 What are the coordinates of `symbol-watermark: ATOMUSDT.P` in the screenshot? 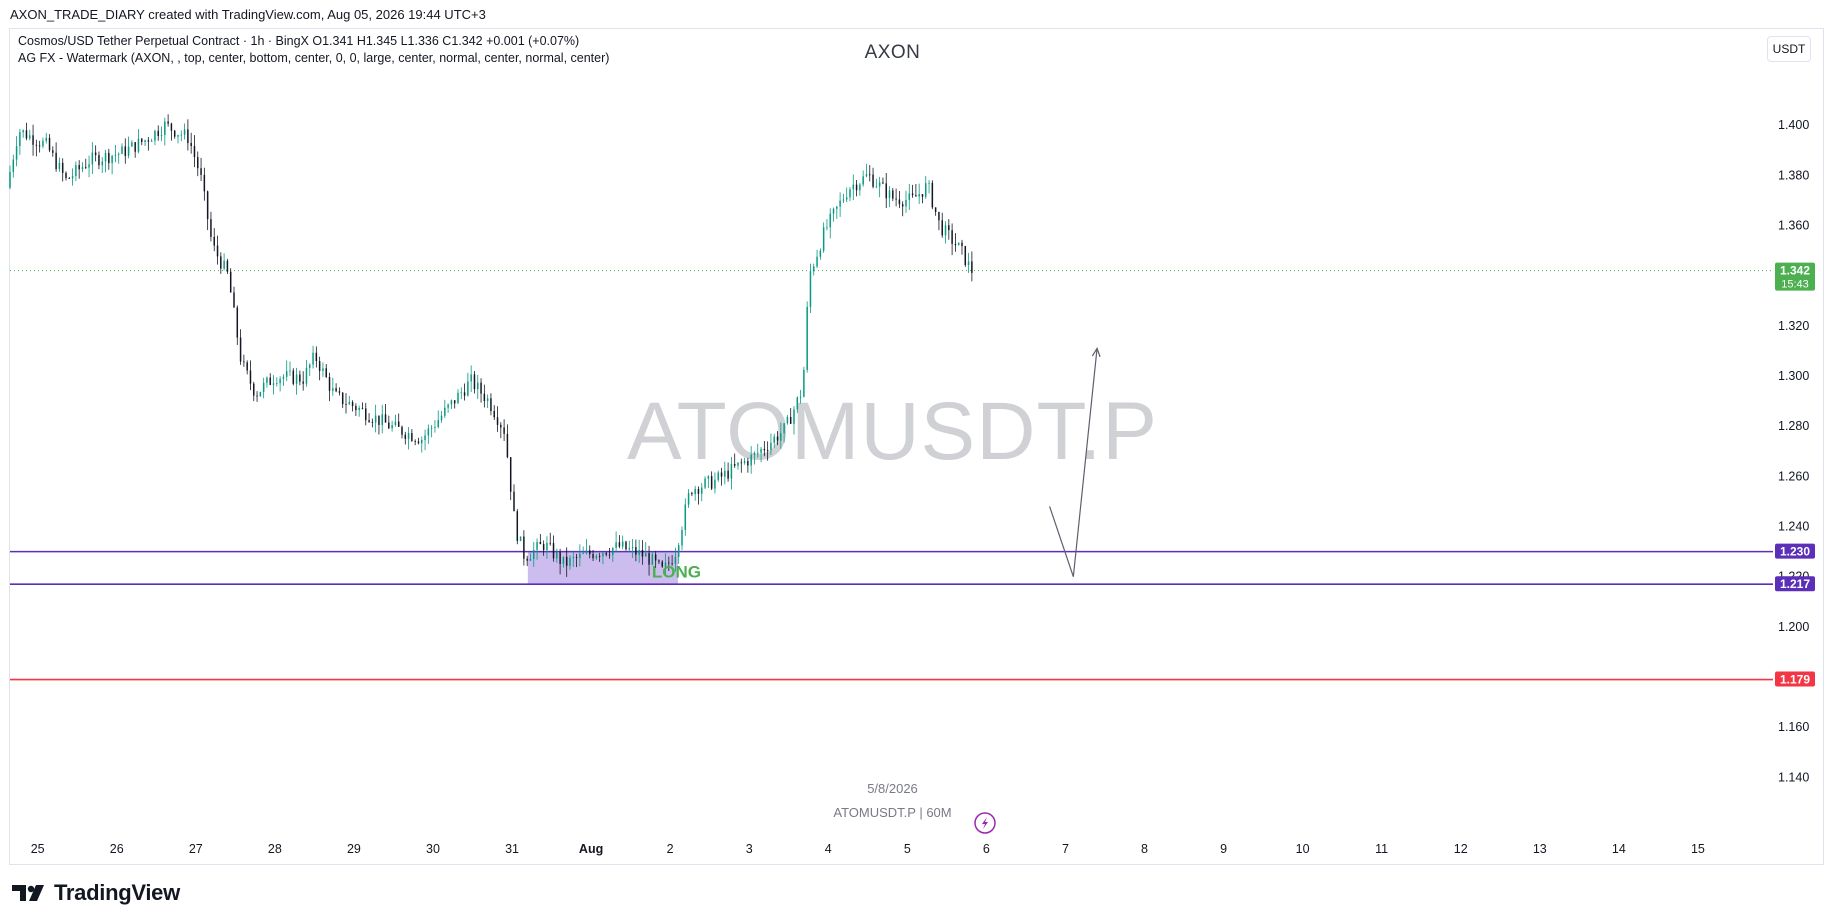 It's located at (892, 431).